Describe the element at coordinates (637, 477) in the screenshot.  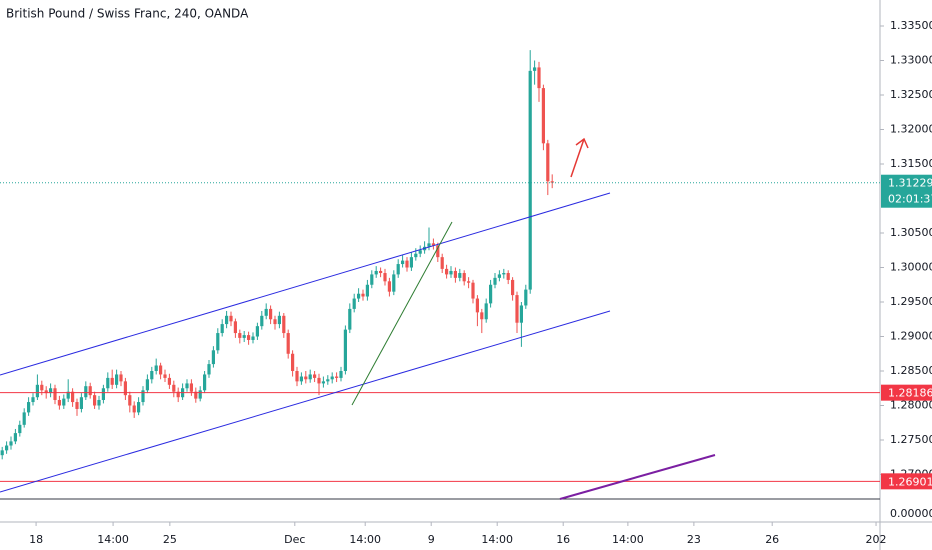
I see `trend-line-purple` at that location.